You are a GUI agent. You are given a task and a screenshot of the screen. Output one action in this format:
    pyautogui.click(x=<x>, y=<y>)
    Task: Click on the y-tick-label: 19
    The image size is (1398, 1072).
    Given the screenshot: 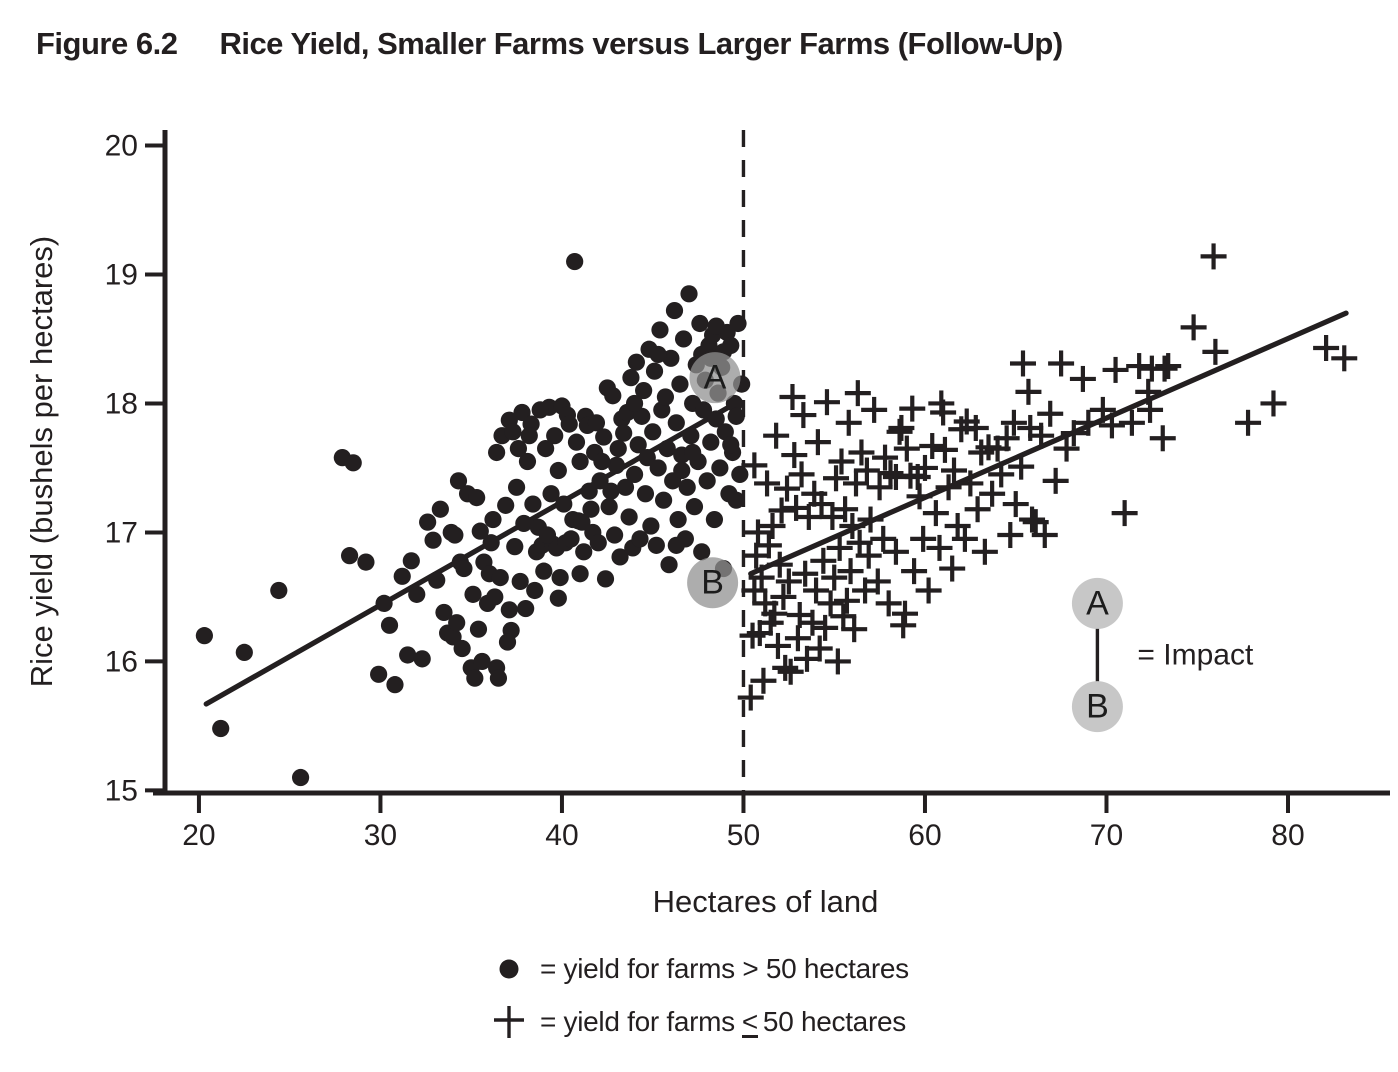 What is the action you would take?
    pyautogui.click(x=121, y=274)
    